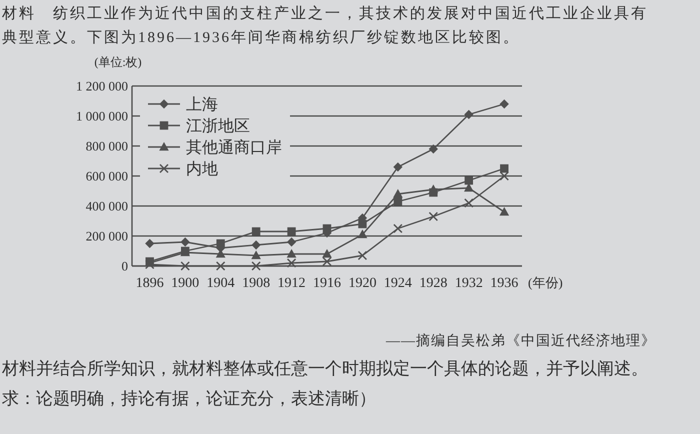  Describe the element at coordinates (107, 176) in the screenshot. I see `ytick: 600 000` at that location.